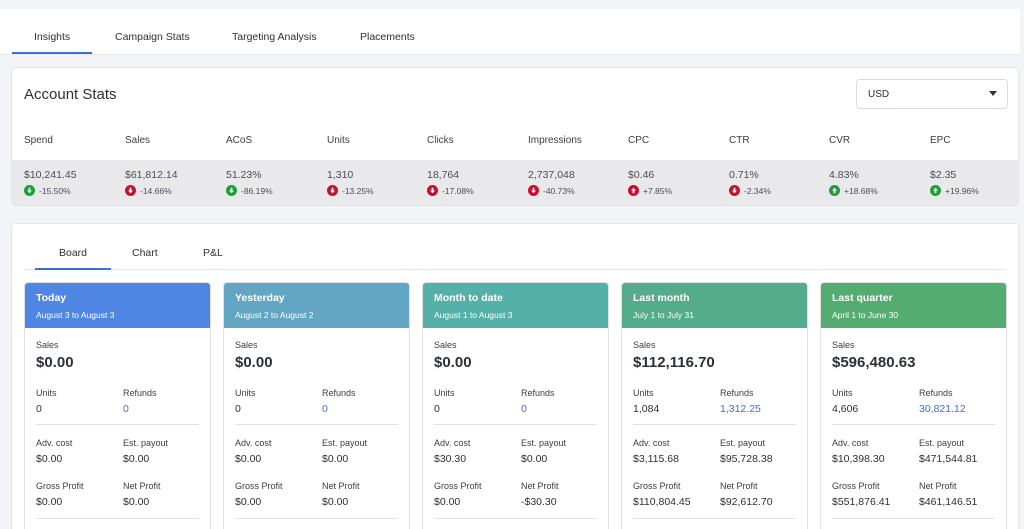 This screenshot has height=529, width=1024. Describe the element at coordinates (674, 362) in the screenshot. I see `sales-value: $112,116.70` at that location.